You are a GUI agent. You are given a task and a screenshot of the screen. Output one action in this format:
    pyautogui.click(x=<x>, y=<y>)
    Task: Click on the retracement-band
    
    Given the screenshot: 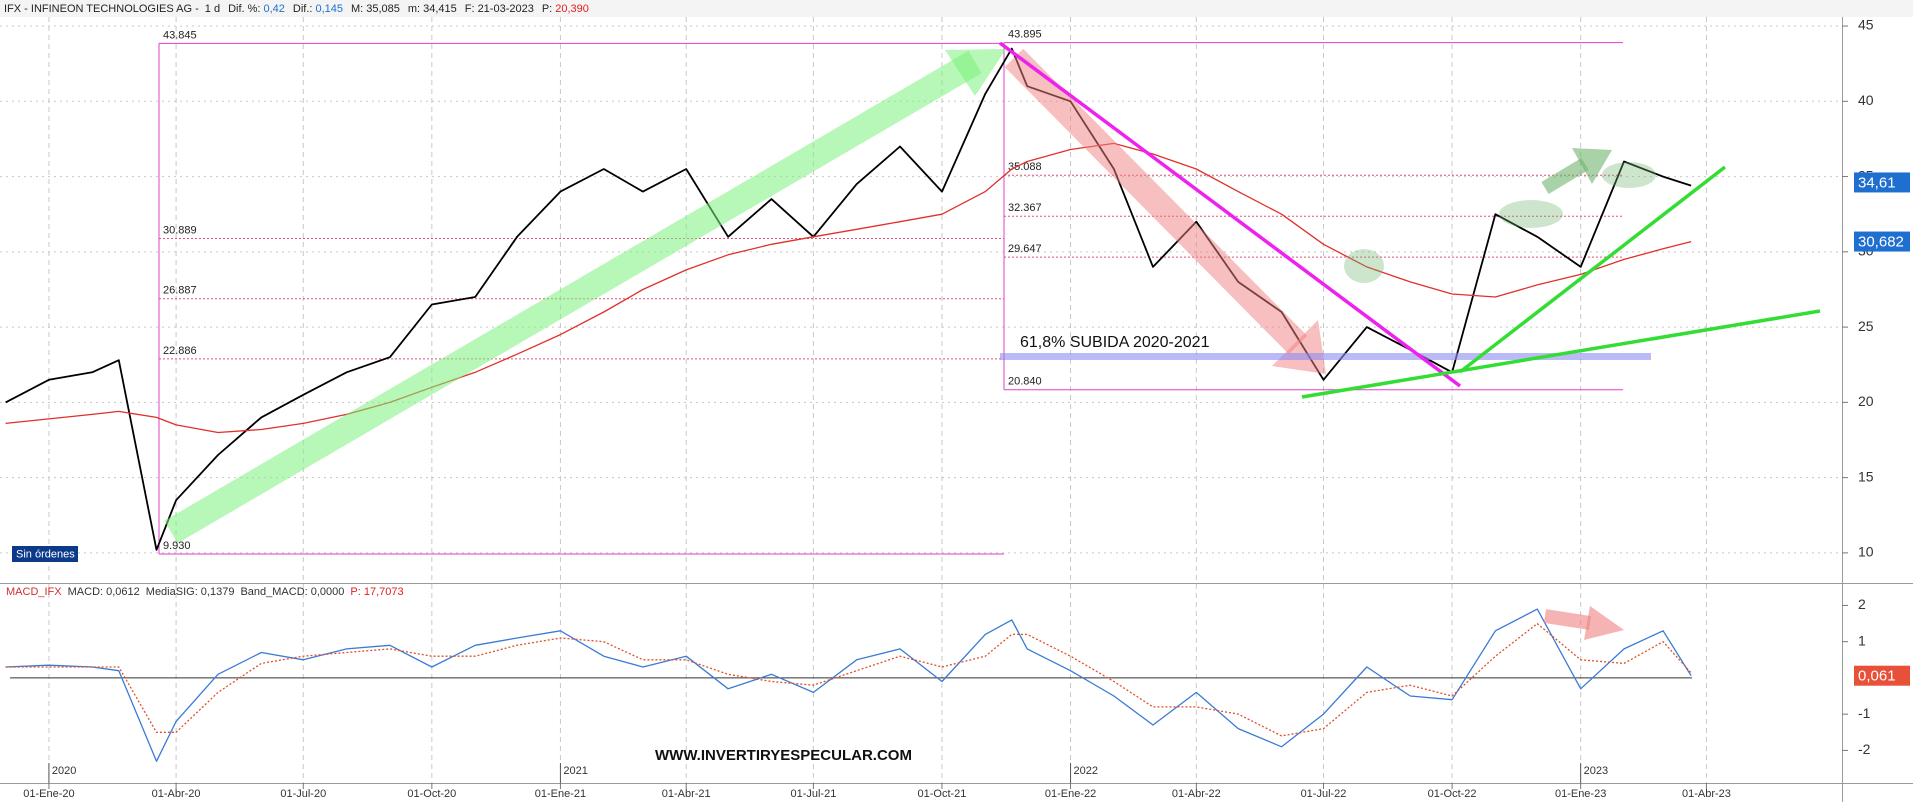 What is the action you would take?
    pyautogui.click(x=1325, y=356)
    